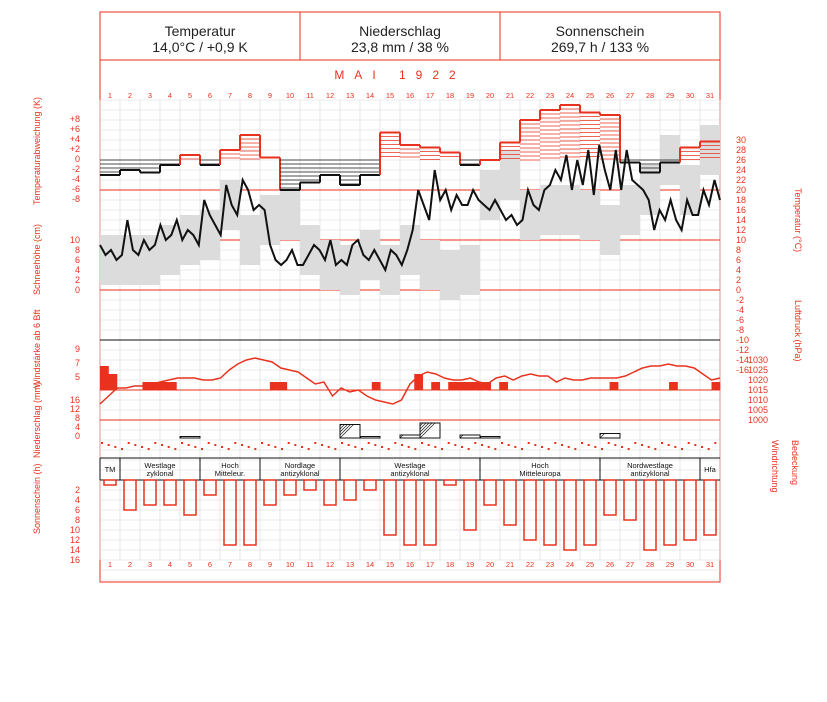 The width and height of the screenshot is (827, 702). I want to click on day-label-bottom: 8, so click(250, 564).